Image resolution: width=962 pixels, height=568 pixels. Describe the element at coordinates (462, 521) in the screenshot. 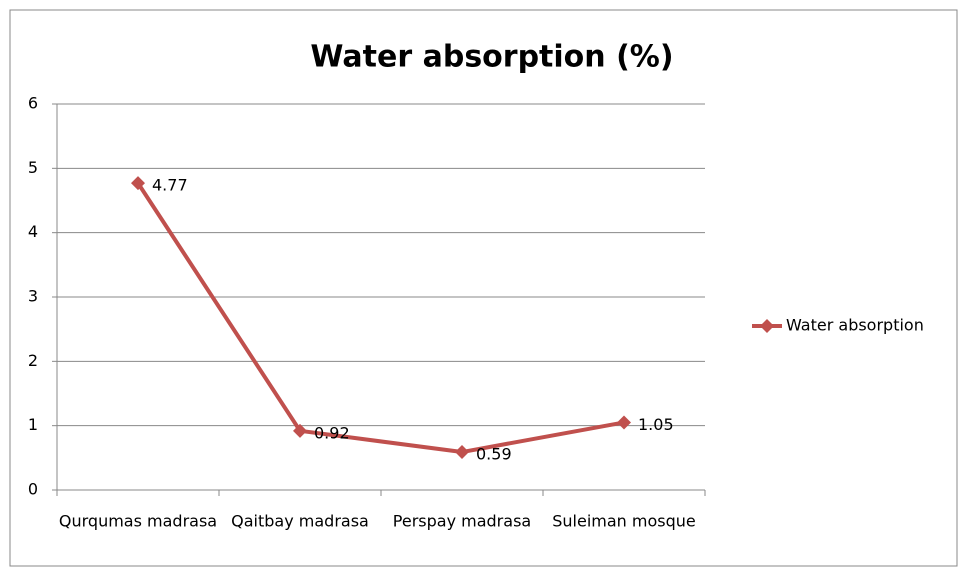

I see `x-tick-label: Perspay madrasa` at that location.